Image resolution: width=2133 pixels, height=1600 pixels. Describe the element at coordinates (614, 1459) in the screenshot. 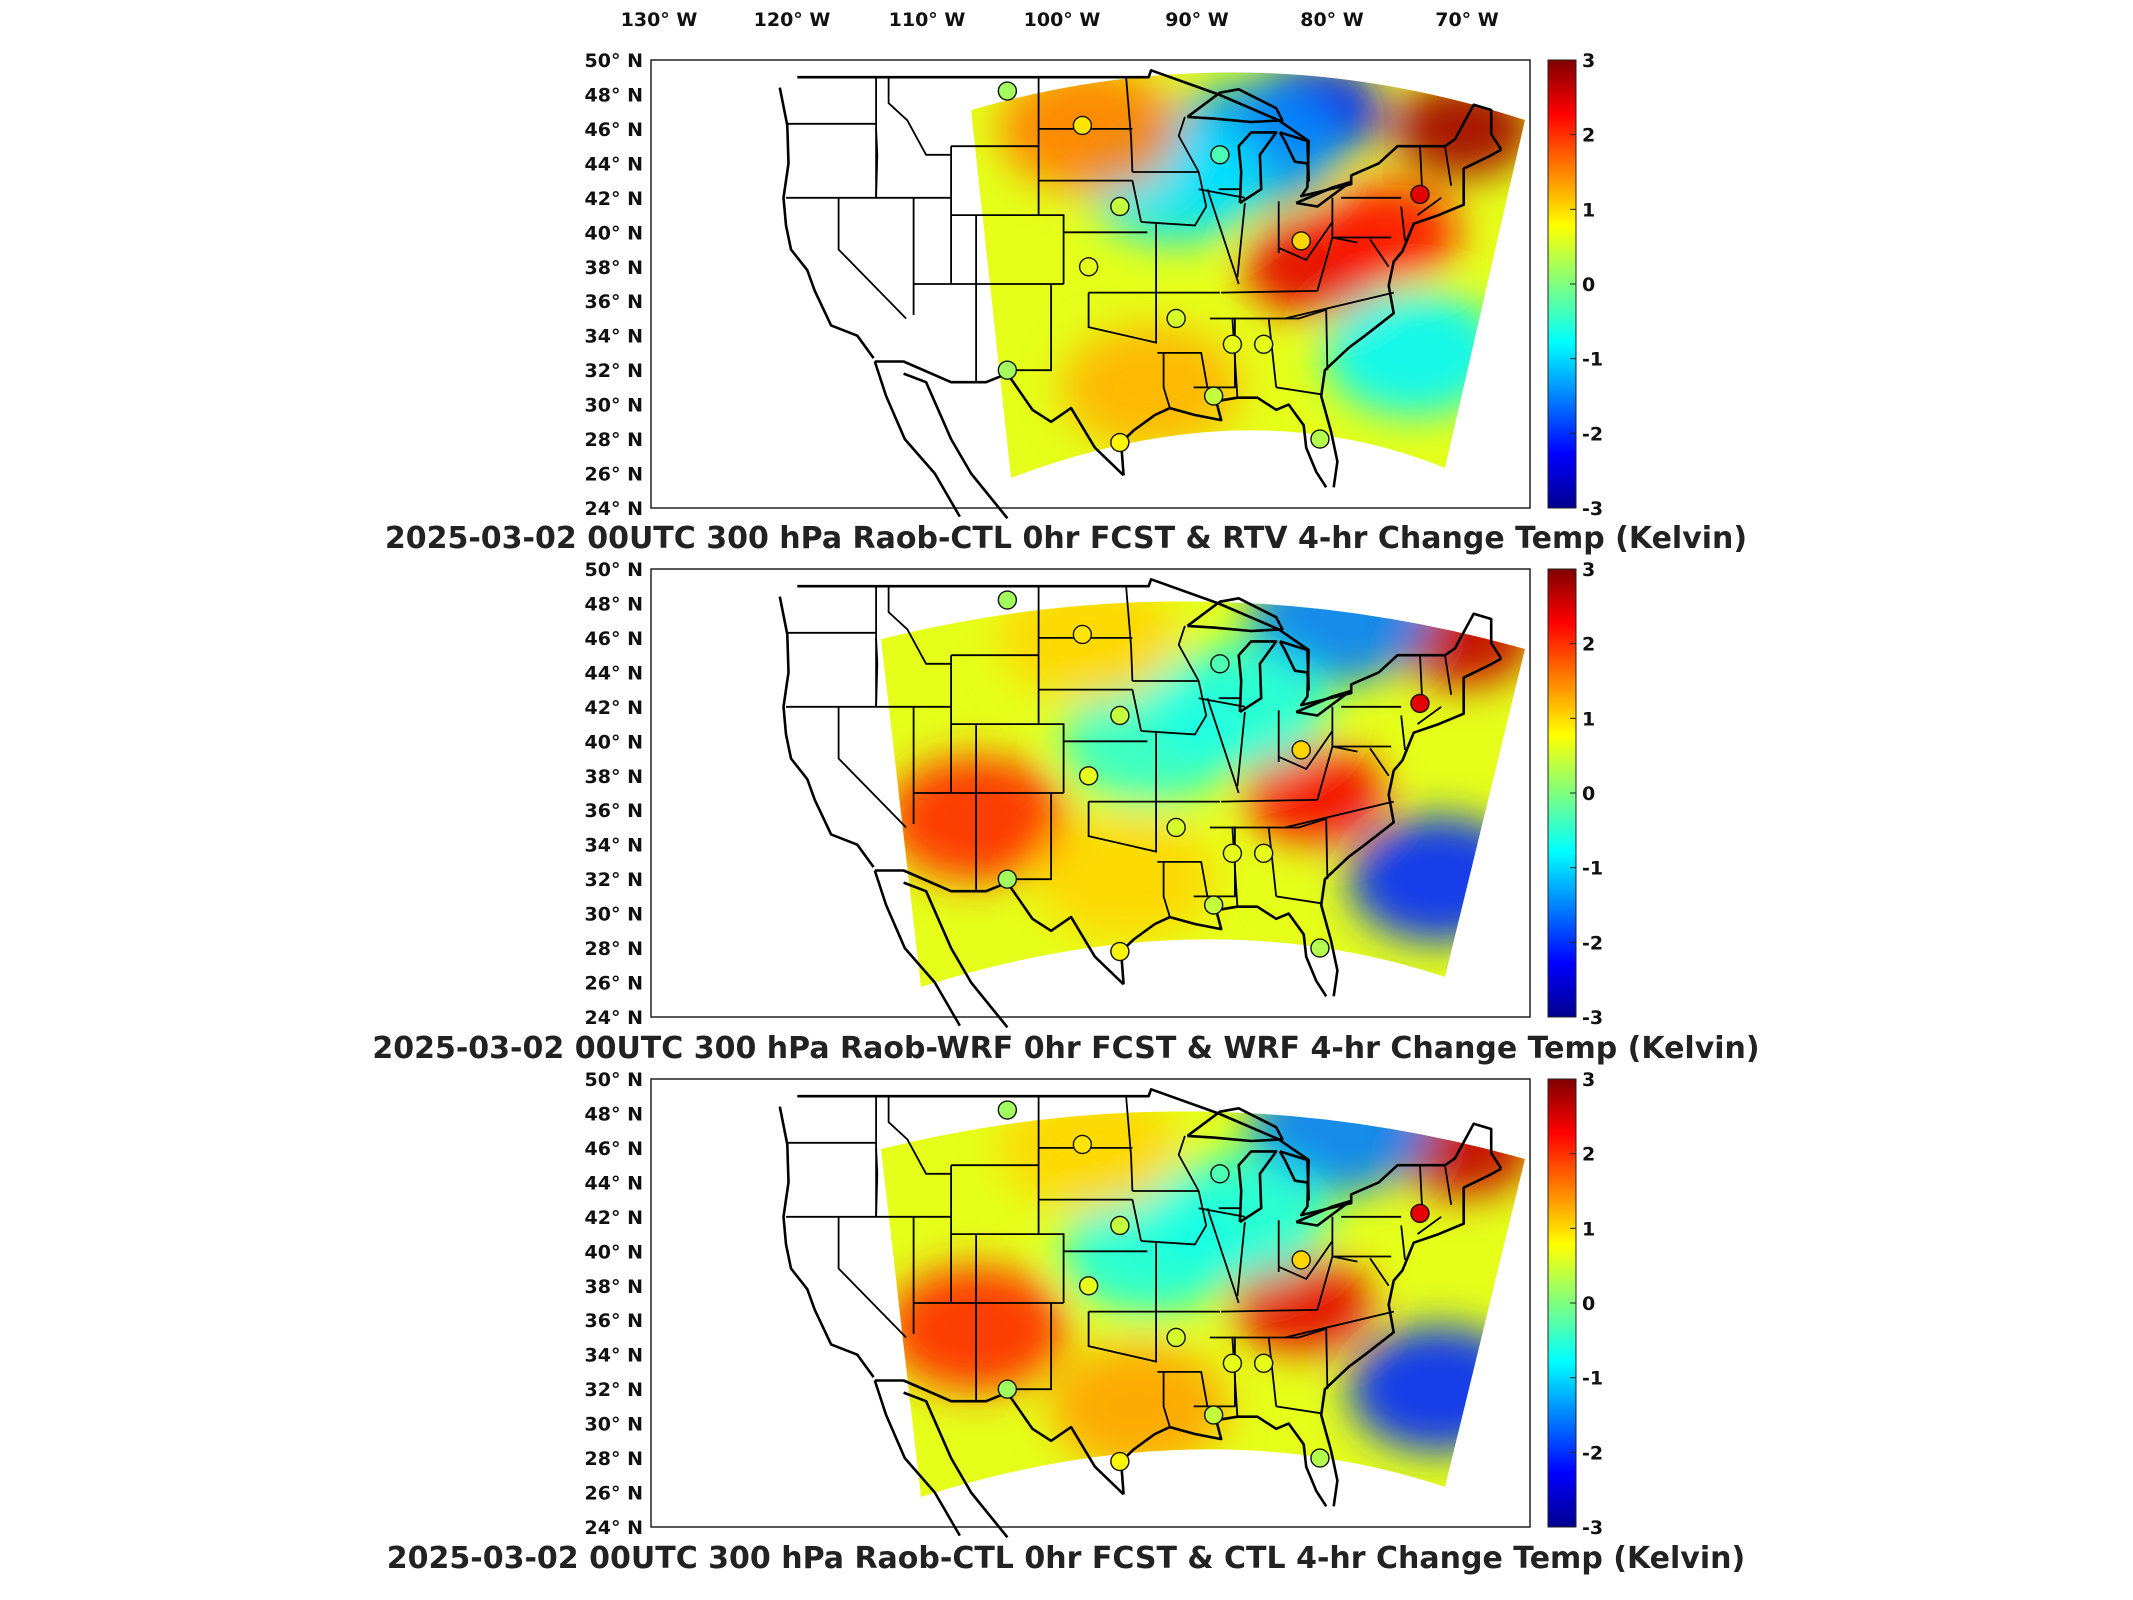

I see `lat-label: 28° N` at that location.